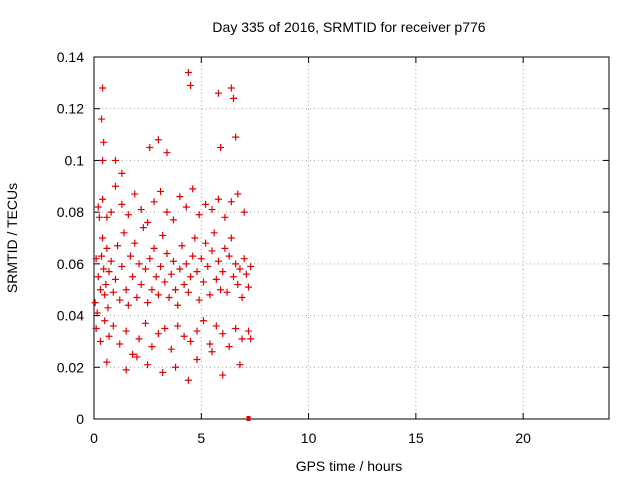 This screenshot has height=480, width=640. What do you see at coordinates (201, 438) in the screenshot?
I see `x-tick-label: 5` at bounding box center [201, 438].